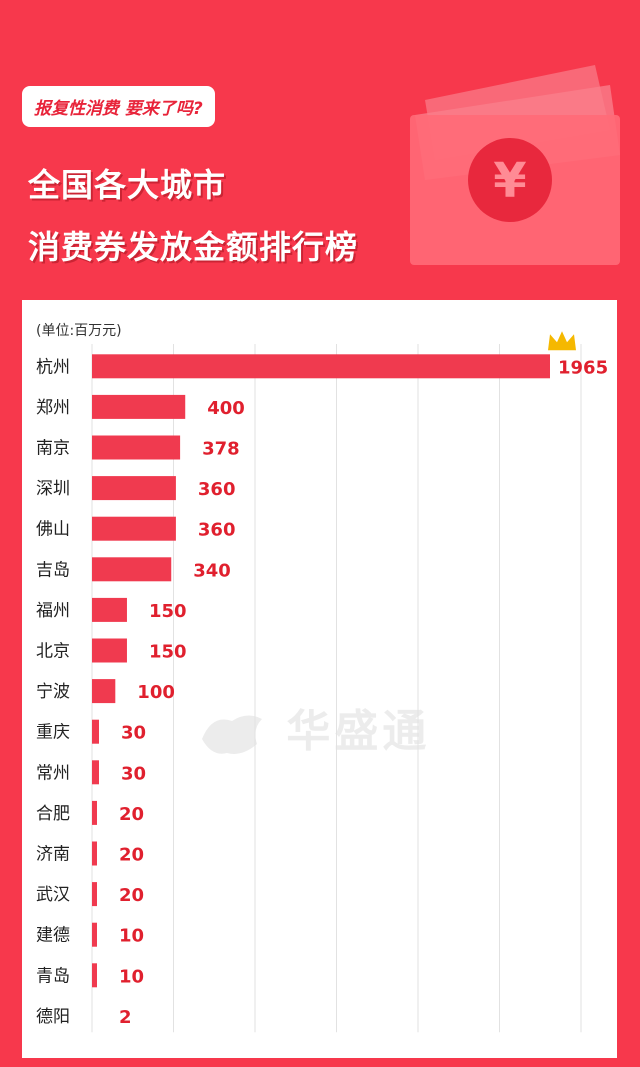  I want to click on category-label: 福州, so click(53, 611).